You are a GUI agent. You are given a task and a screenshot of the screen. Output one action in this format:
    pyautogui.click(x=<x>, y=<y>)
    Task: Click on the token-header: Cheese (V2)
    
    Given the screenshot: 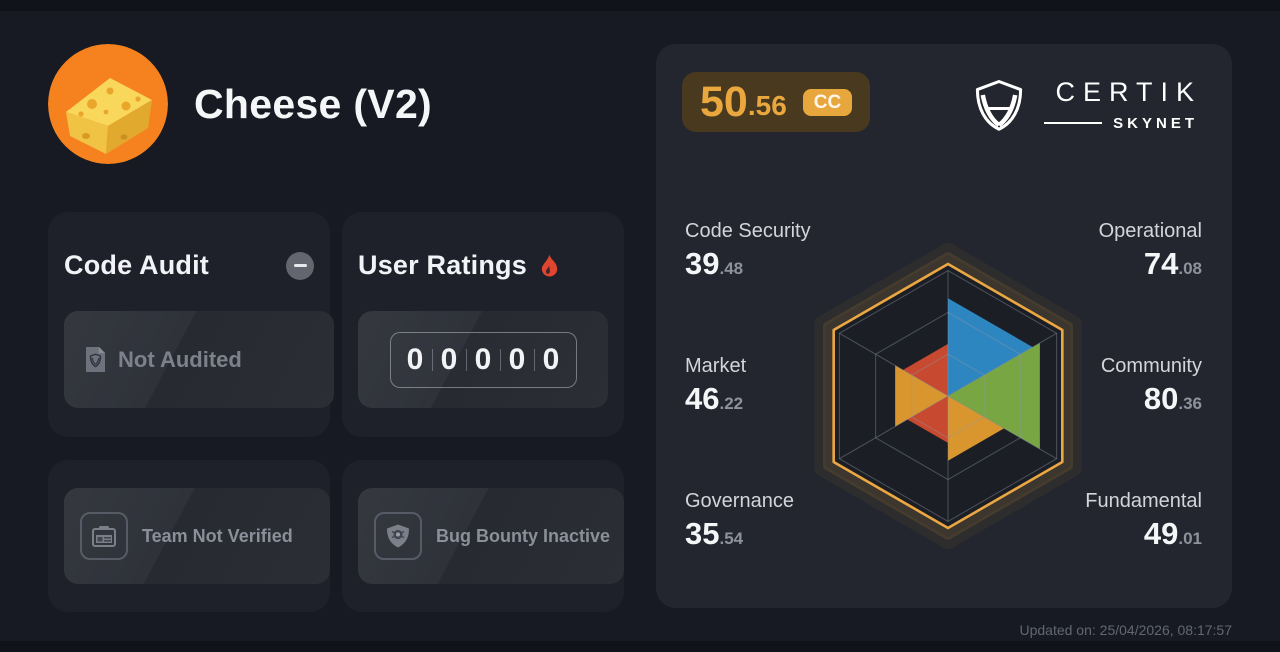 What is the action you would take?
    pyautogui.click(x=240, y=104)
    